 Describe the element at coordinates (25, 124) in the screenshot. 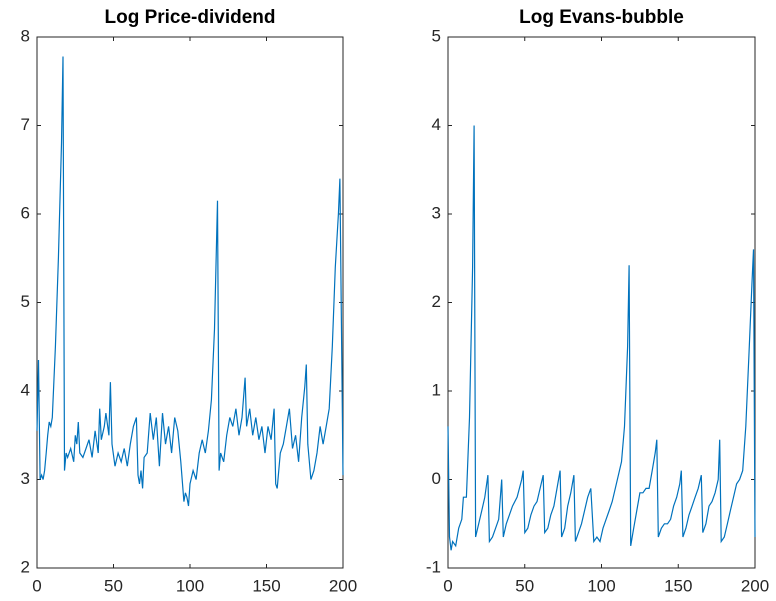

I see `y-tick-label: 7` at that location.